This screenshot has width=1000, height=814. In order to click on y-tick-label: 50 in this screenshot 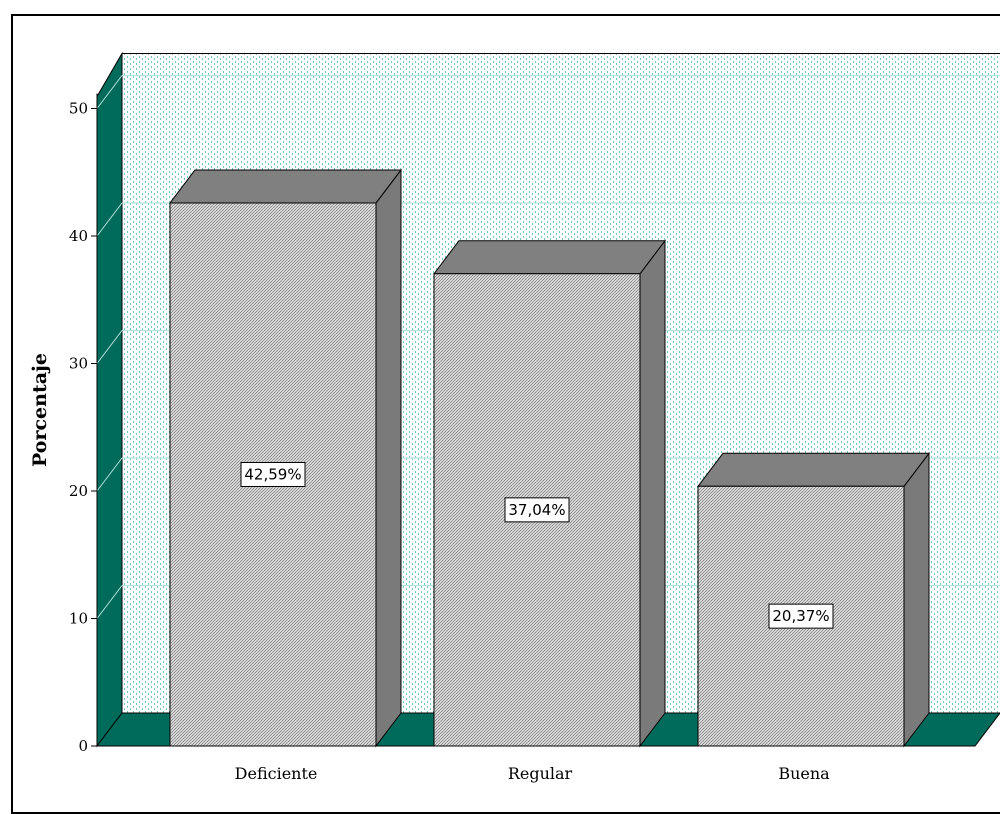, I will do `click(78, 109)`.